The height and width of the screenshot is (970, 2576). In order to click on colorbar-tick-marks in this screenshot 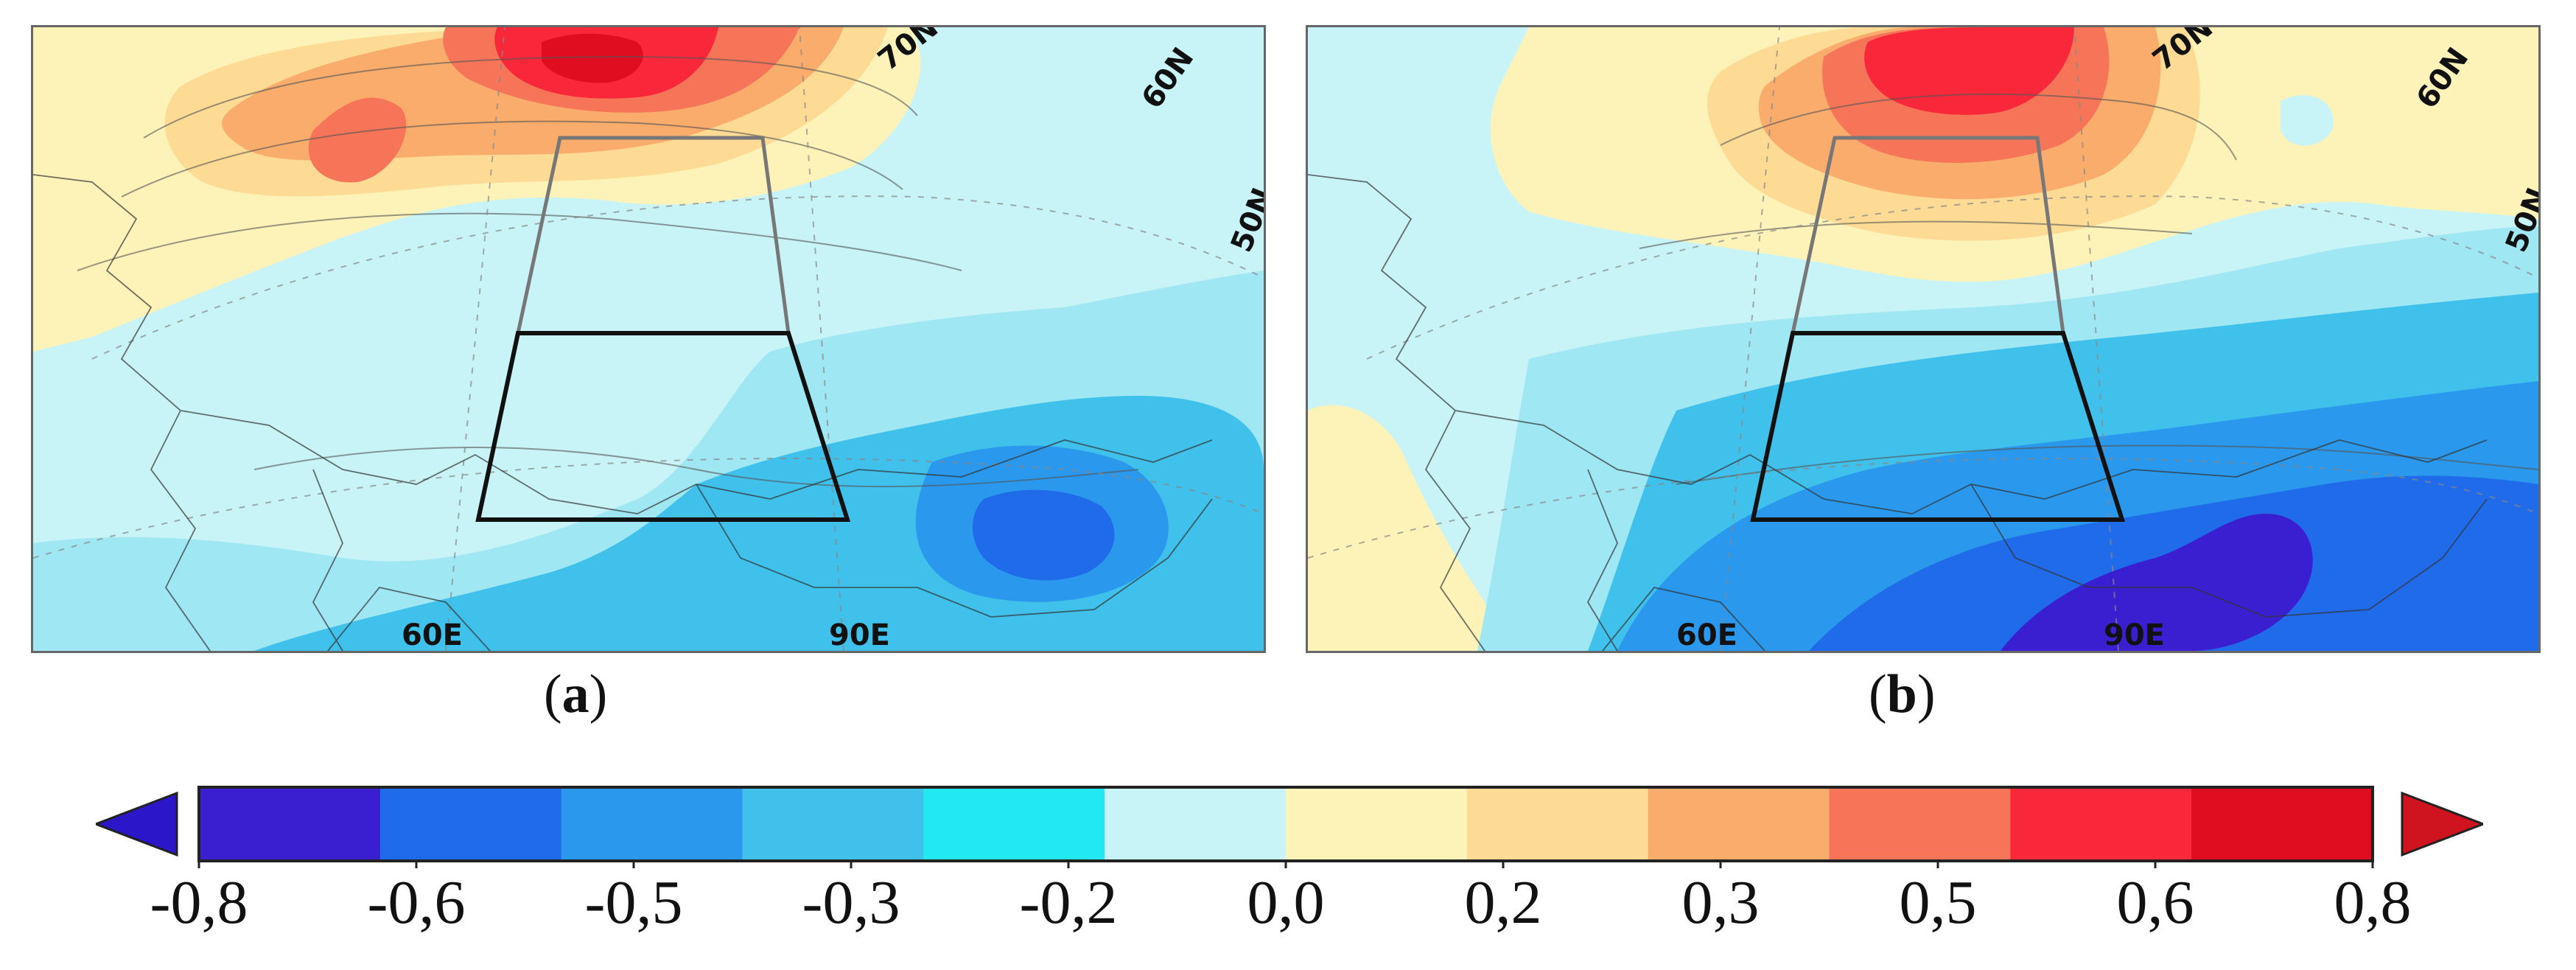, I will do `click(1285, 864)`.